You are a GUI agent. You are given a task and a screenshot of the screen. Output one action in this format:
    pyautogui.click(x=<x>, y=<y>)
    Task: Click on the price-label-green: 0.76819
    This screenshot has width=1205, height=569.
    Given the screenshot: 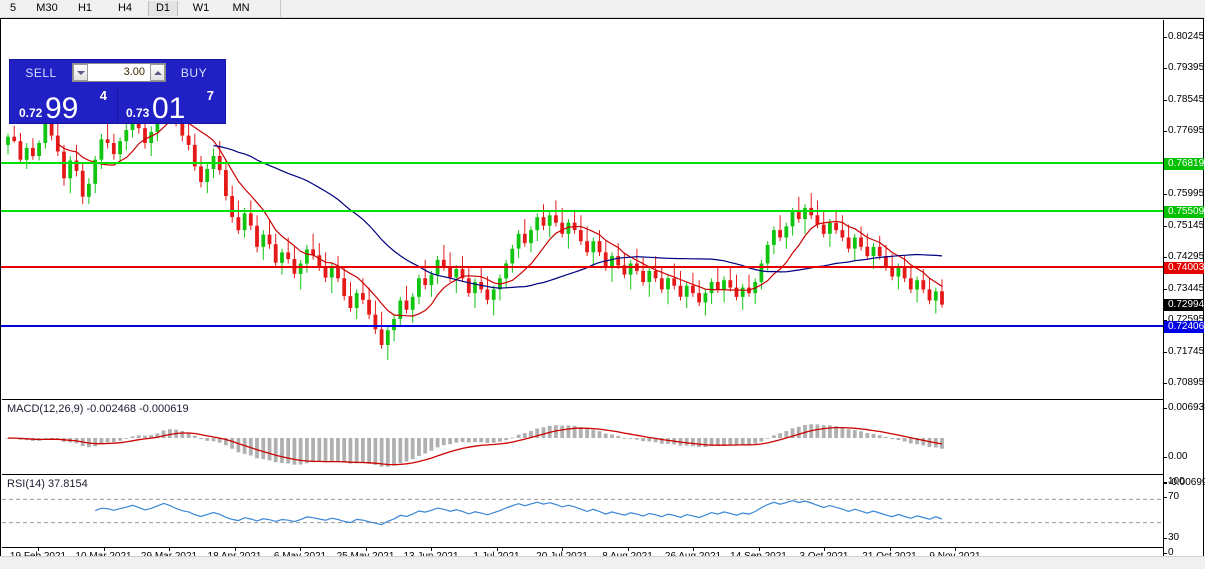 What is the action you would take?
    pyautogui.click(x=1184, y=163)
    